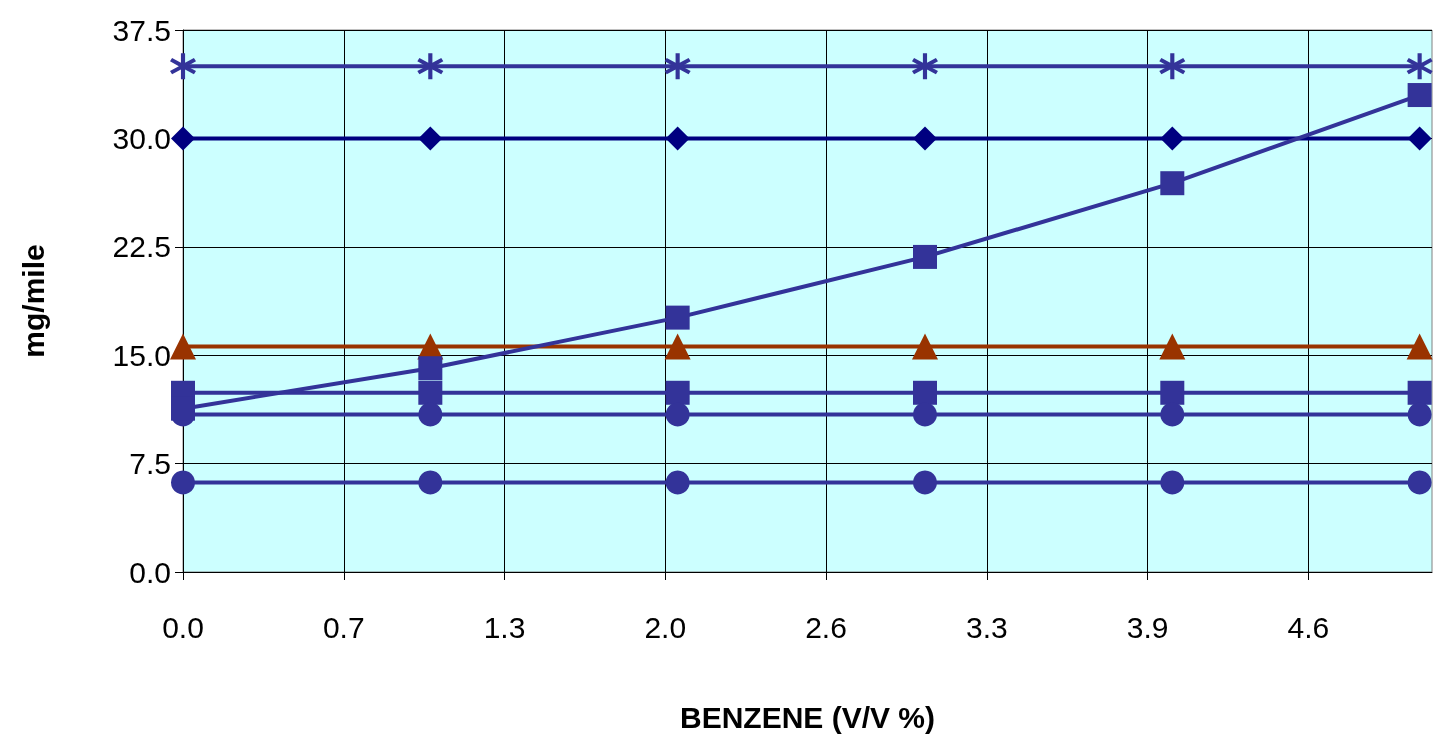 The width and height of the screenshot is (1443, 746). What do you see at coordinates (665, 627) in the screenshot?
I see `x-tick-label: 2.0` at bounding box center [665, 627].